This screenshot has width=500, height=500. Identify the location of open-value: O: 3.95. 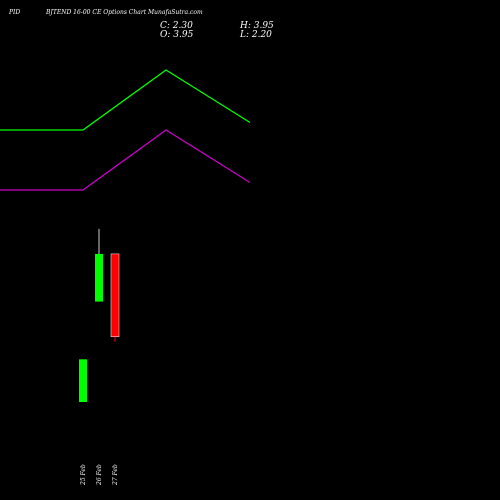
(177, 35).